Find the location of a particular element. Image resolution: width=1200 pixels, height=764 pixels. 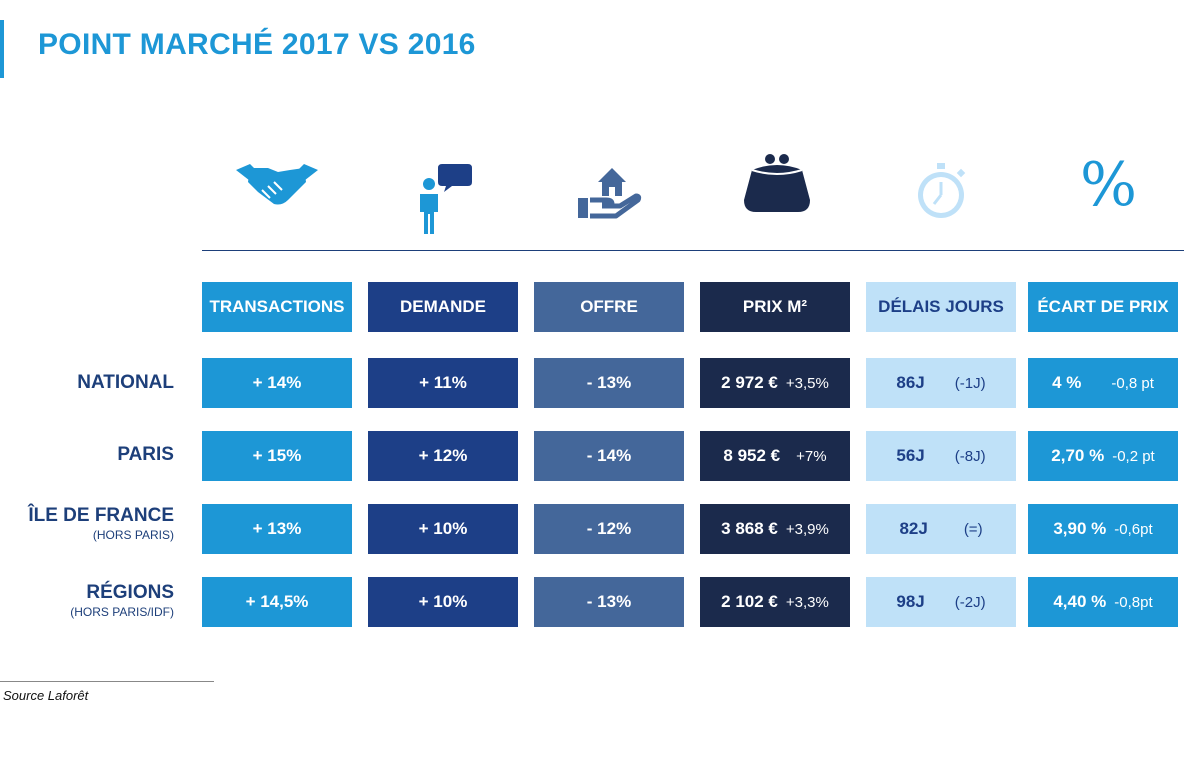

row-label-paris: PARIS is located at coordinates (87, 455).